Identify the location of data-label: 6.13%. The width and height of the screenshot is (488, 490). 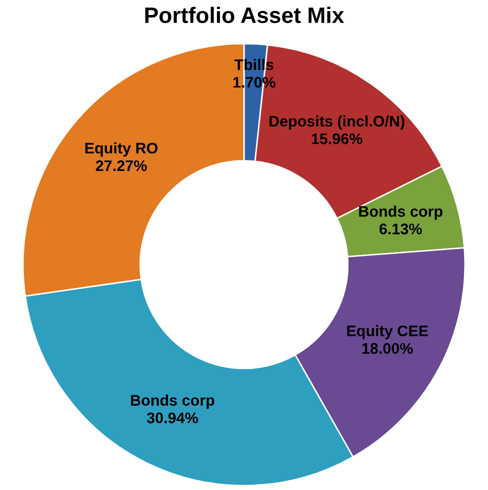
(400, 229).